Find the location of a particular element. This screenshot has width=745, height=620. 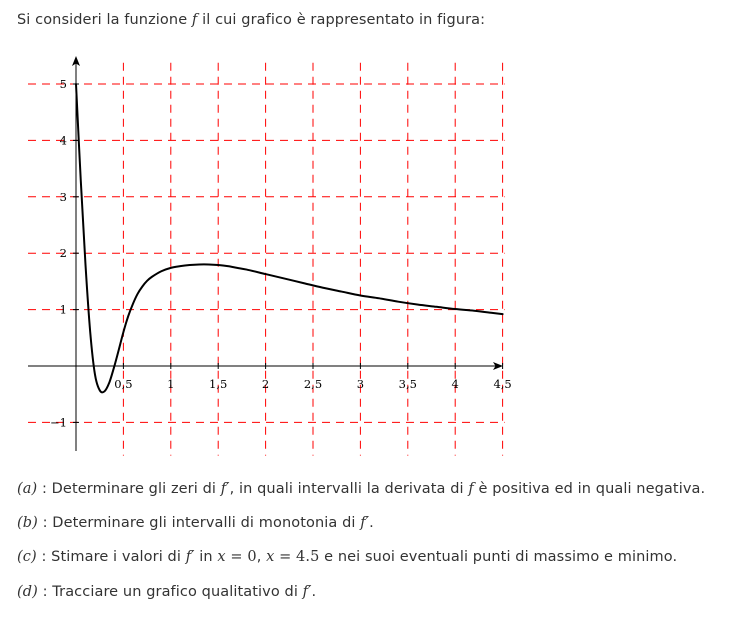

y-tick-label: 1 is located at coordinates (63, 310).